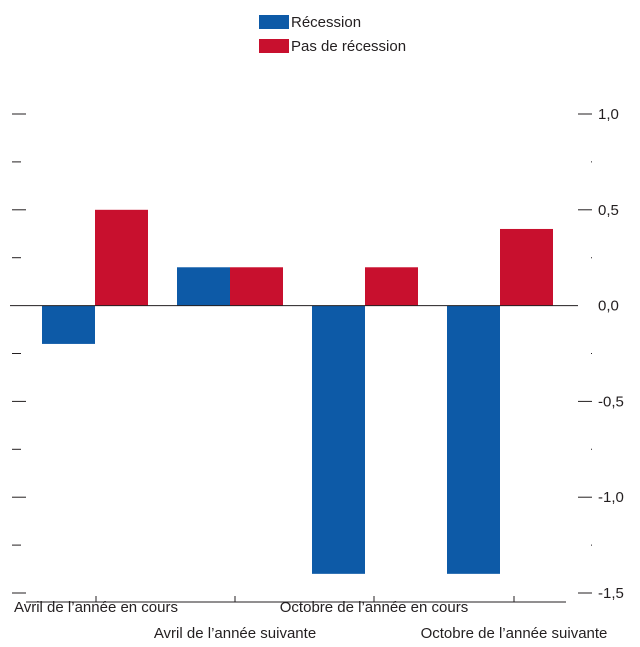 This screenshot has height=647, width=640. Describe the element at coordinates (326, 22) in the screenshot. I see `legend-label-recession: Récession` at that location.